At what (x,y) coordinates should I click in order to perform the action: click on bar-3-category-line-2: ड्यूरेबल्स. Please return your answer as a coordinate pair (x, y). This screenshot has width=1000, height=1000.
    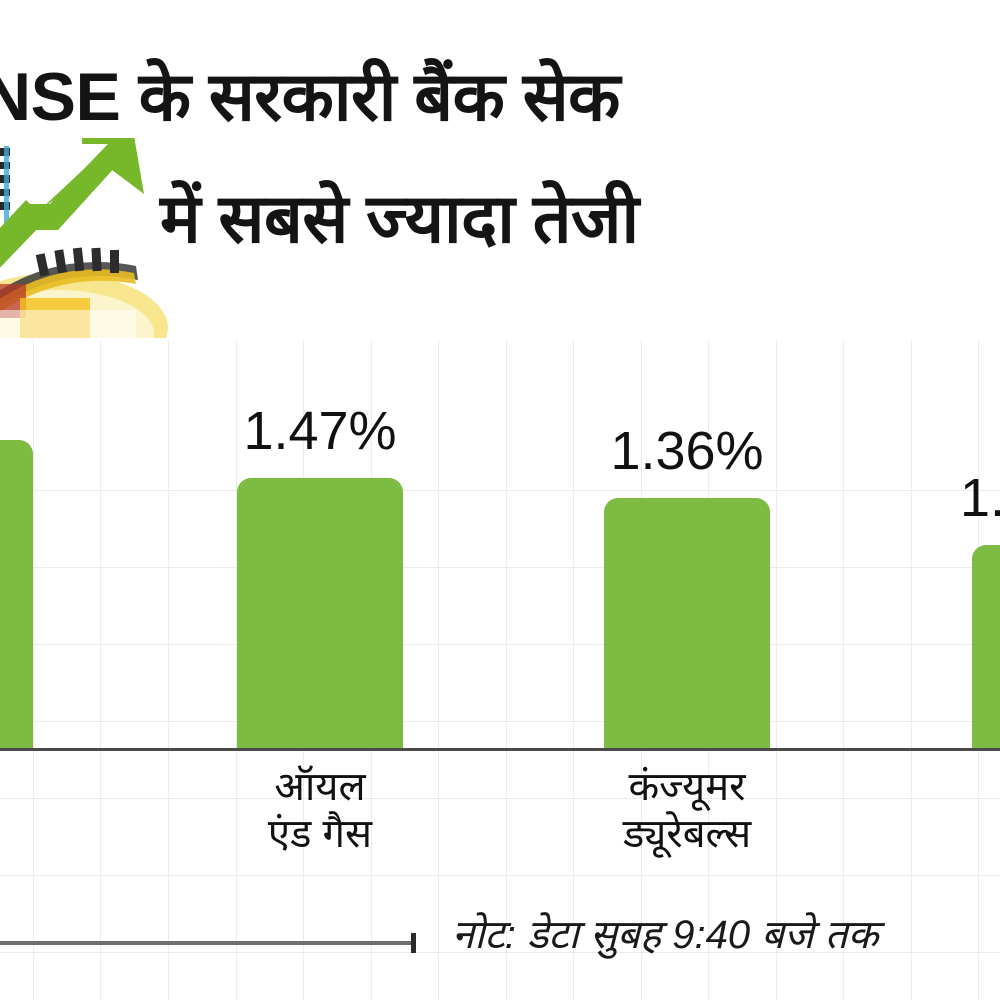
    Looking at the image, I should click on (687, 834).